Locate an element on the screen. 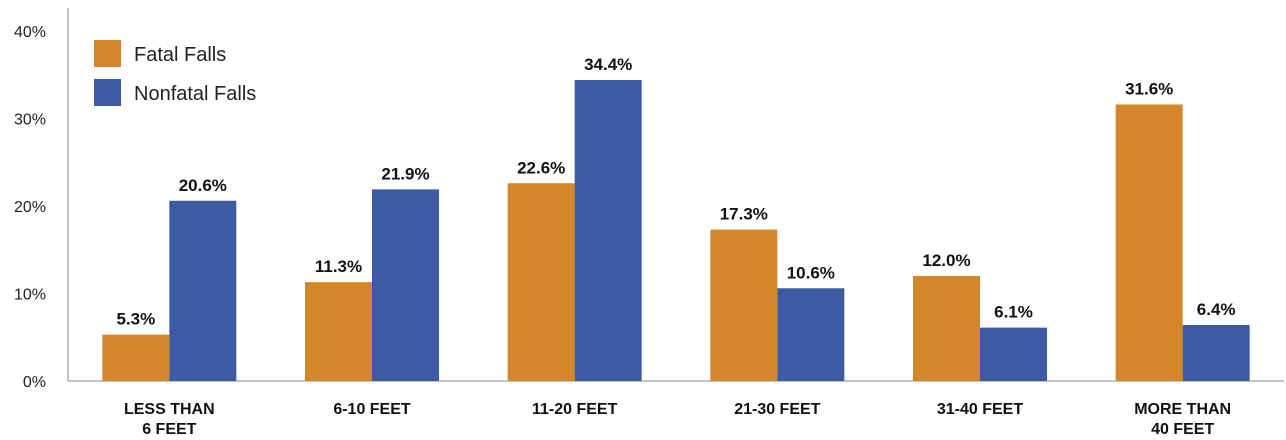 The height and width of the screenshot is (440, 1286). data-label: 6.4% is located at coordinates (1216, 309).